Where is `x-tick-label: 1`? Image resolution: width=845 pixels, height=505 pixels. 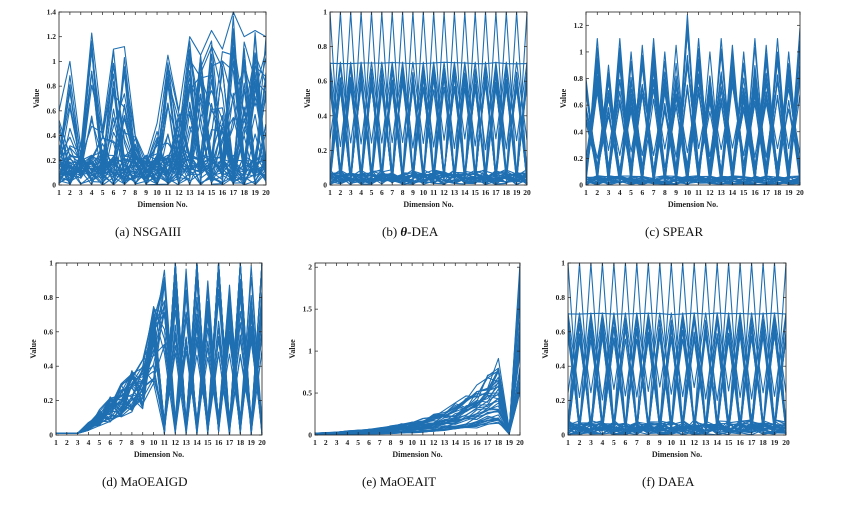 x-tick-label: 1 is located at coordinates (59, 192).